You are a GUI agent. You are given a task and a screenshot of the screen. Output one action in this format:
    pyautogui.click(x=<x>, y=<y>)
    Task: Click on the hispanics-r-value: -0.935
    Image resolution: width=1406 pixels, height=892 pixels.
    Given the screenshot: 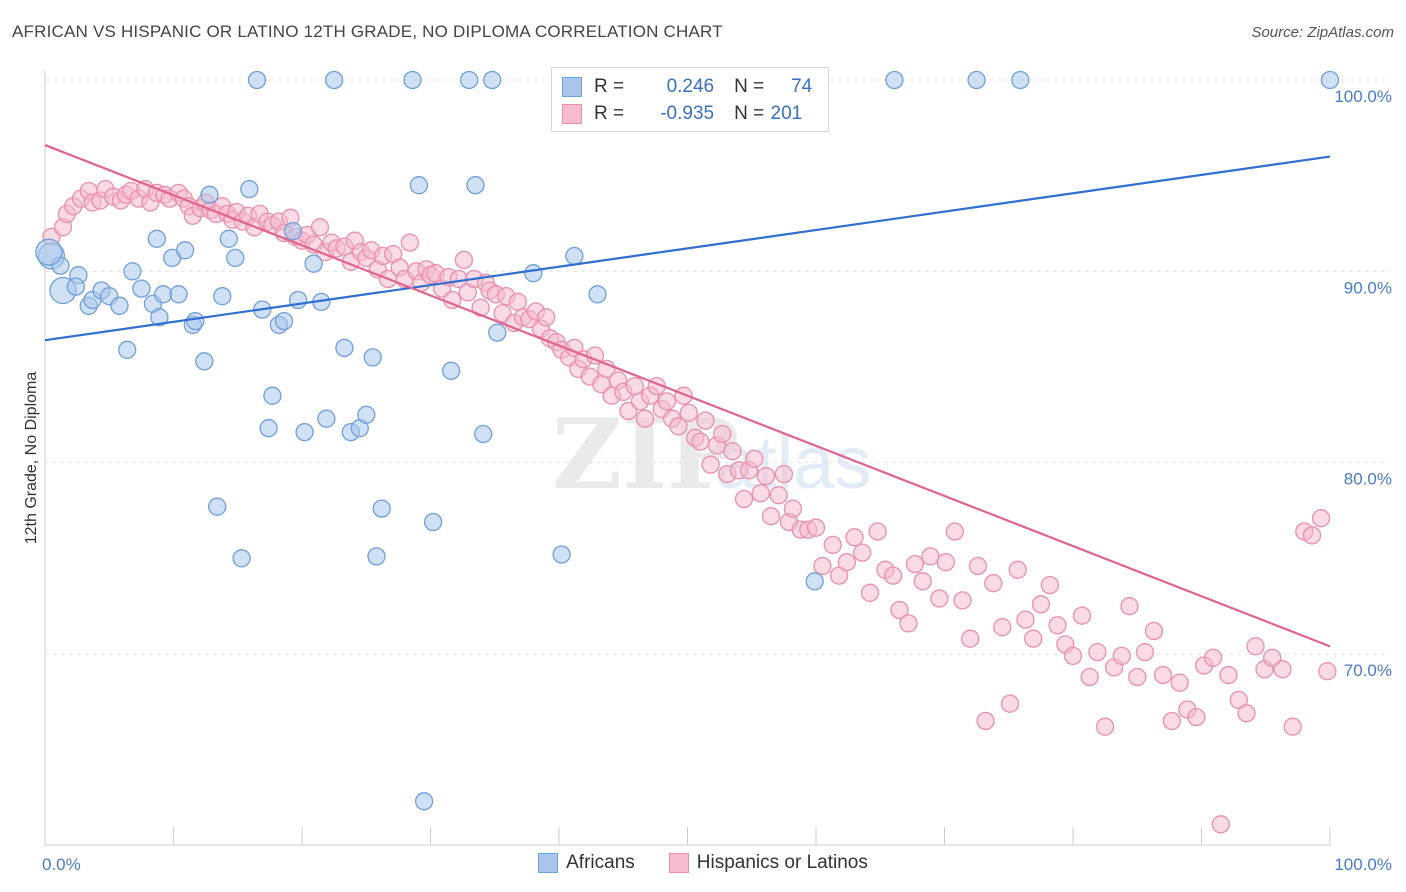 What is the action you would take?
    pyautogui.click(x=687, y=113)
    